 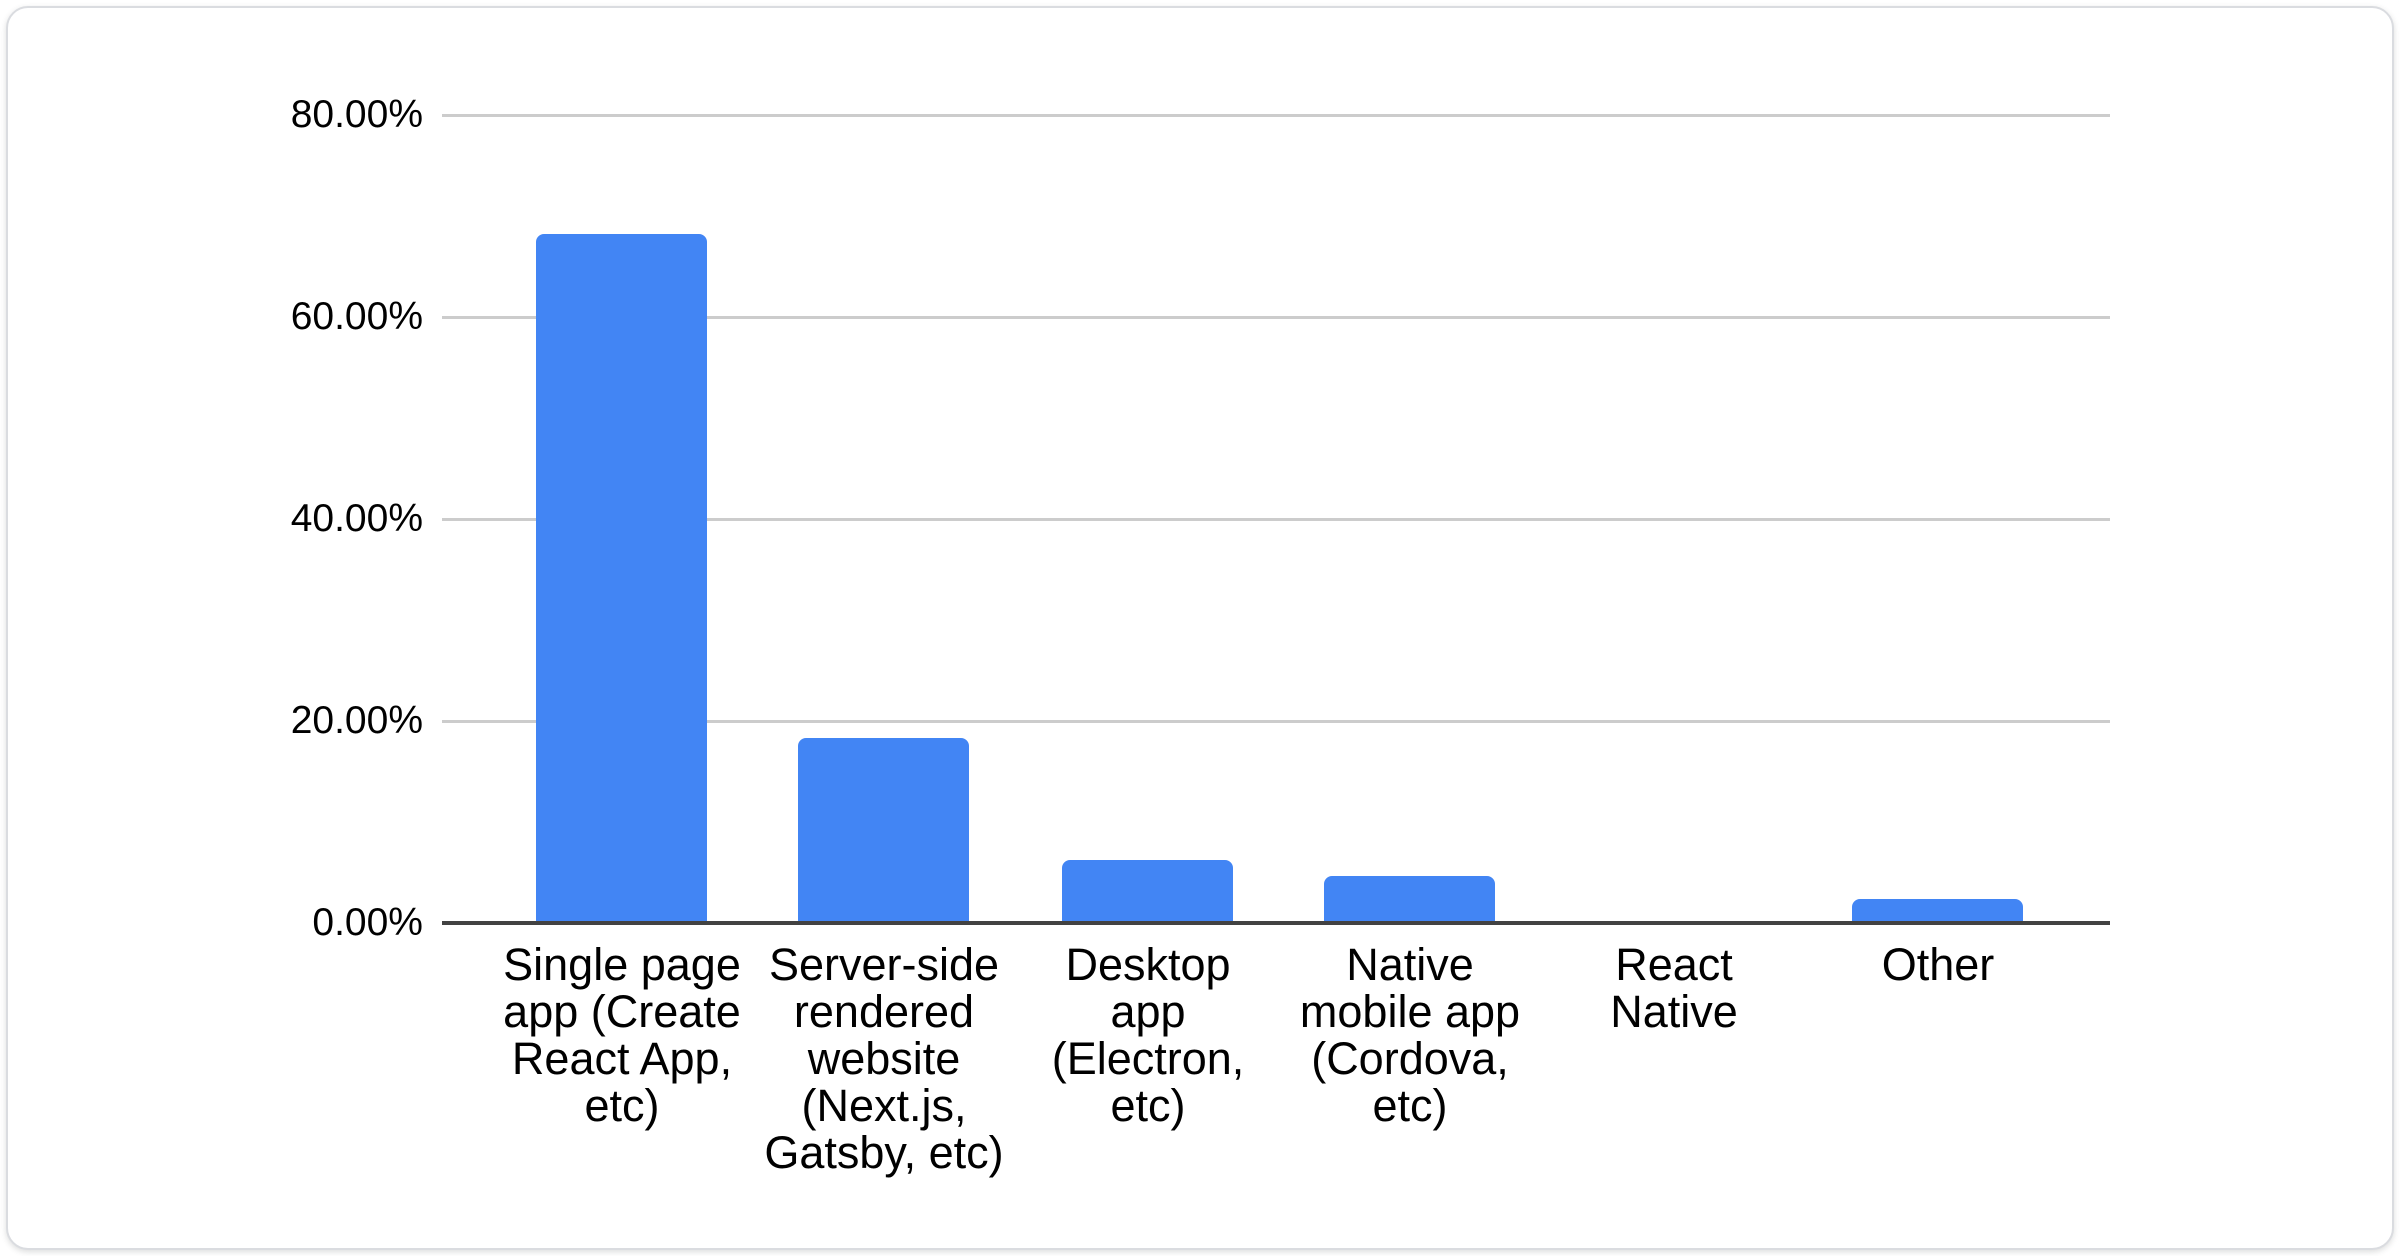 What do you see at coordinates (1148, 1011) in the screenshot?
I see `x-axis-label-line: app` at bounding box center [1148, 1011].